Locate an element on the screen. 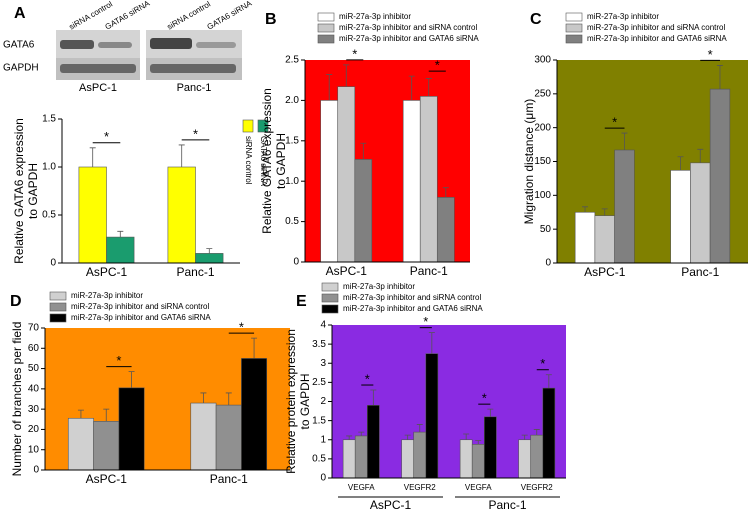 The height and width of the screenshot is (532, 753). y-tick-label: 4 is located at coordinates (323, 325).